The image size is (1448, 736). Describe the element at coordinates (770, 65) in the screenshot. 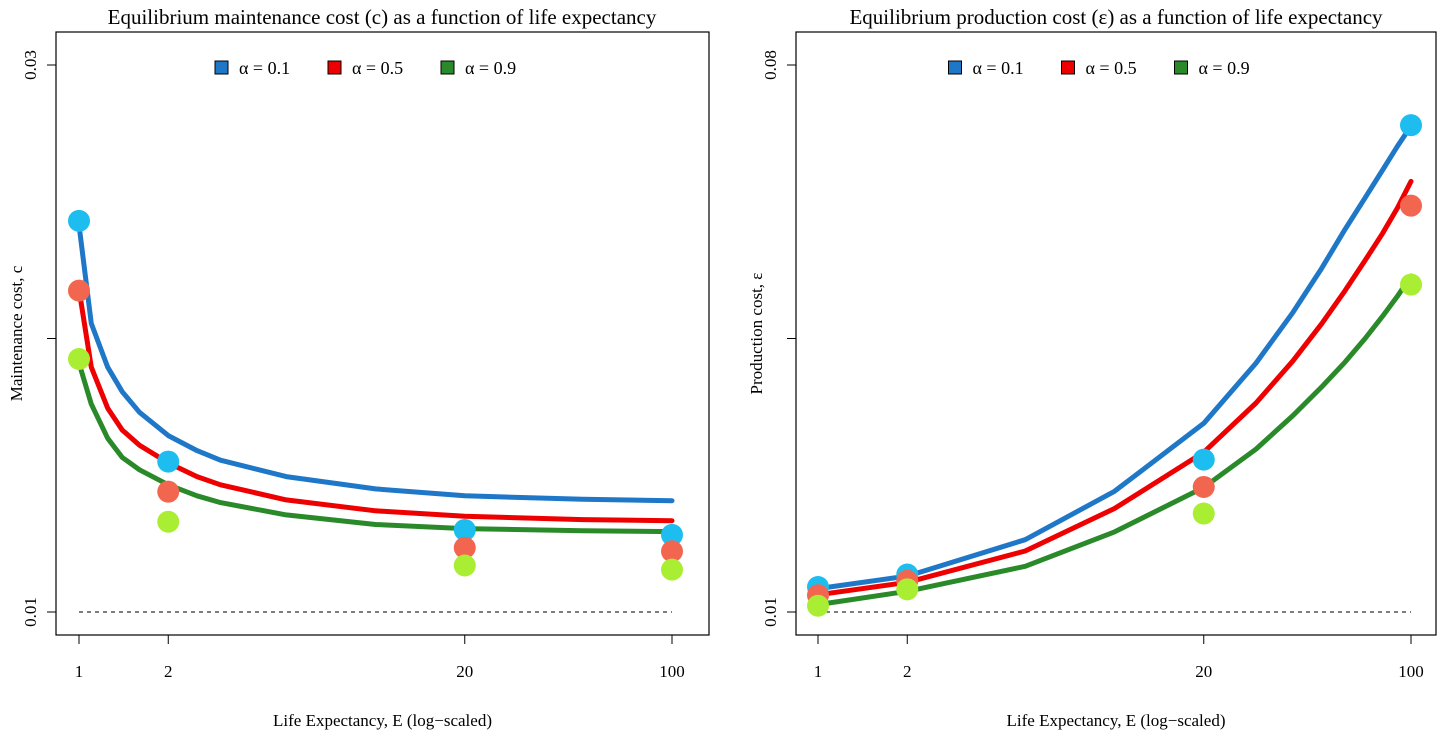

I see `y-tick-label: 0.08` at that location.